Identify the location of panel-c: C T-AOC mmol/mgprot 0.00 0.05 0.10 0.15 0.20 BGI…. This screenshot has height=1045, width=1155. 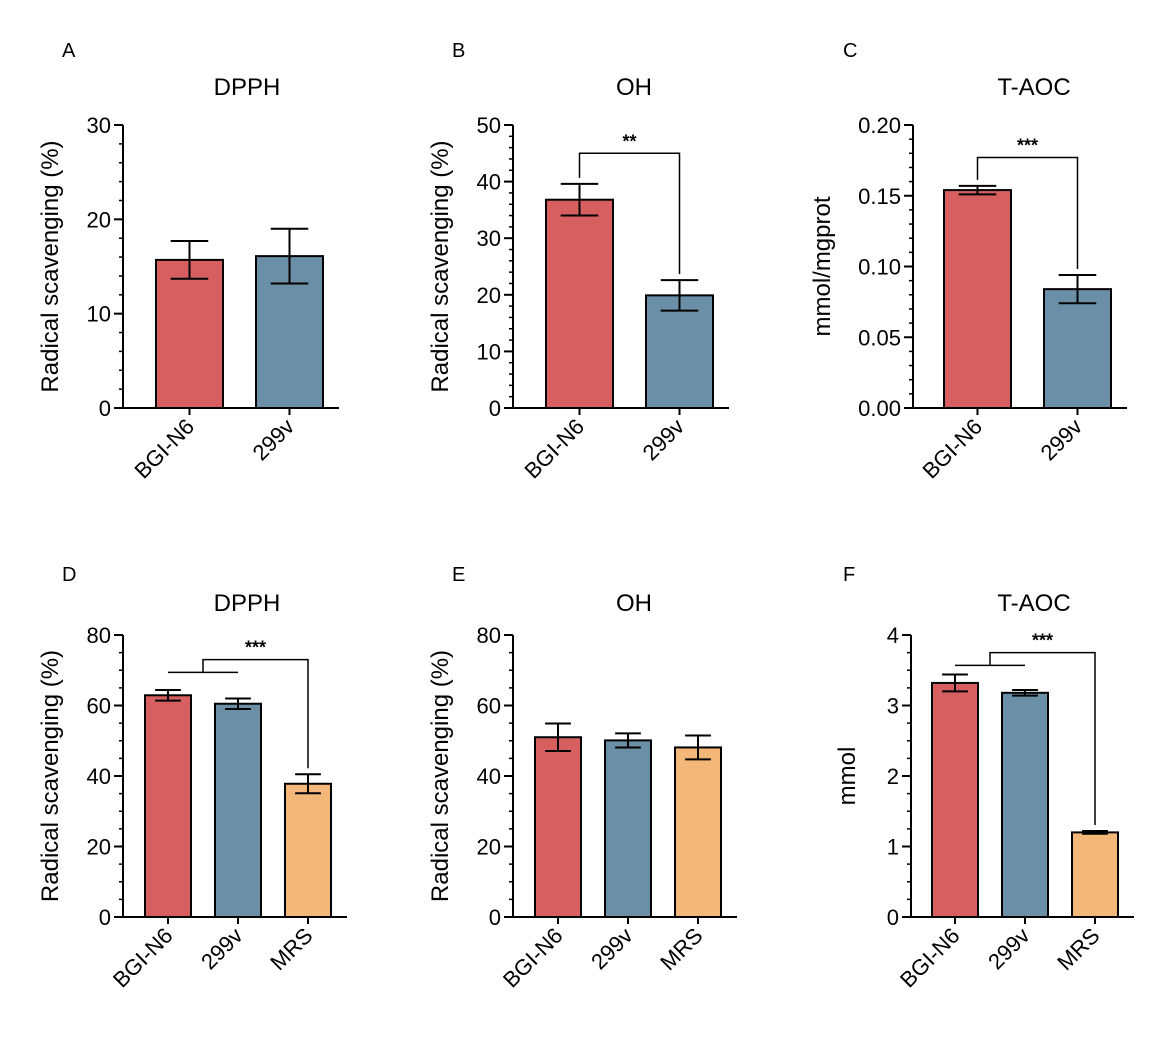
(968, 261).